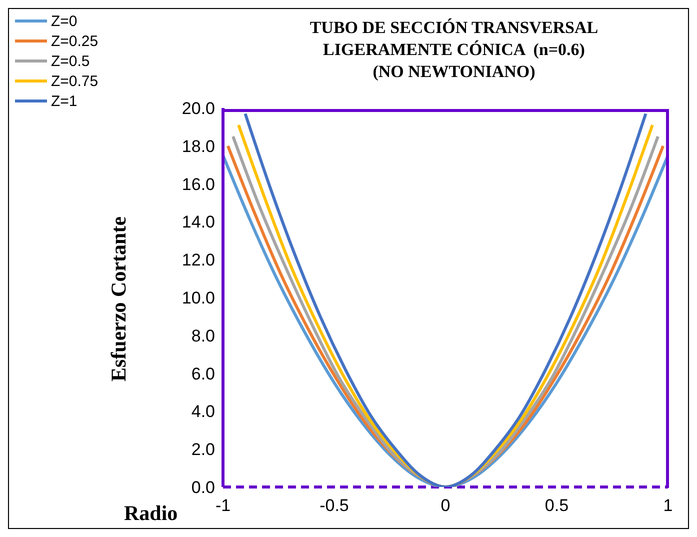 Image resolution: width=697 pixels, height=537 pixels. What do you see at coordinates (198, 146) in the screenshot?
I see `y-tick-label: 18.0` at bounding box center [198, 146].